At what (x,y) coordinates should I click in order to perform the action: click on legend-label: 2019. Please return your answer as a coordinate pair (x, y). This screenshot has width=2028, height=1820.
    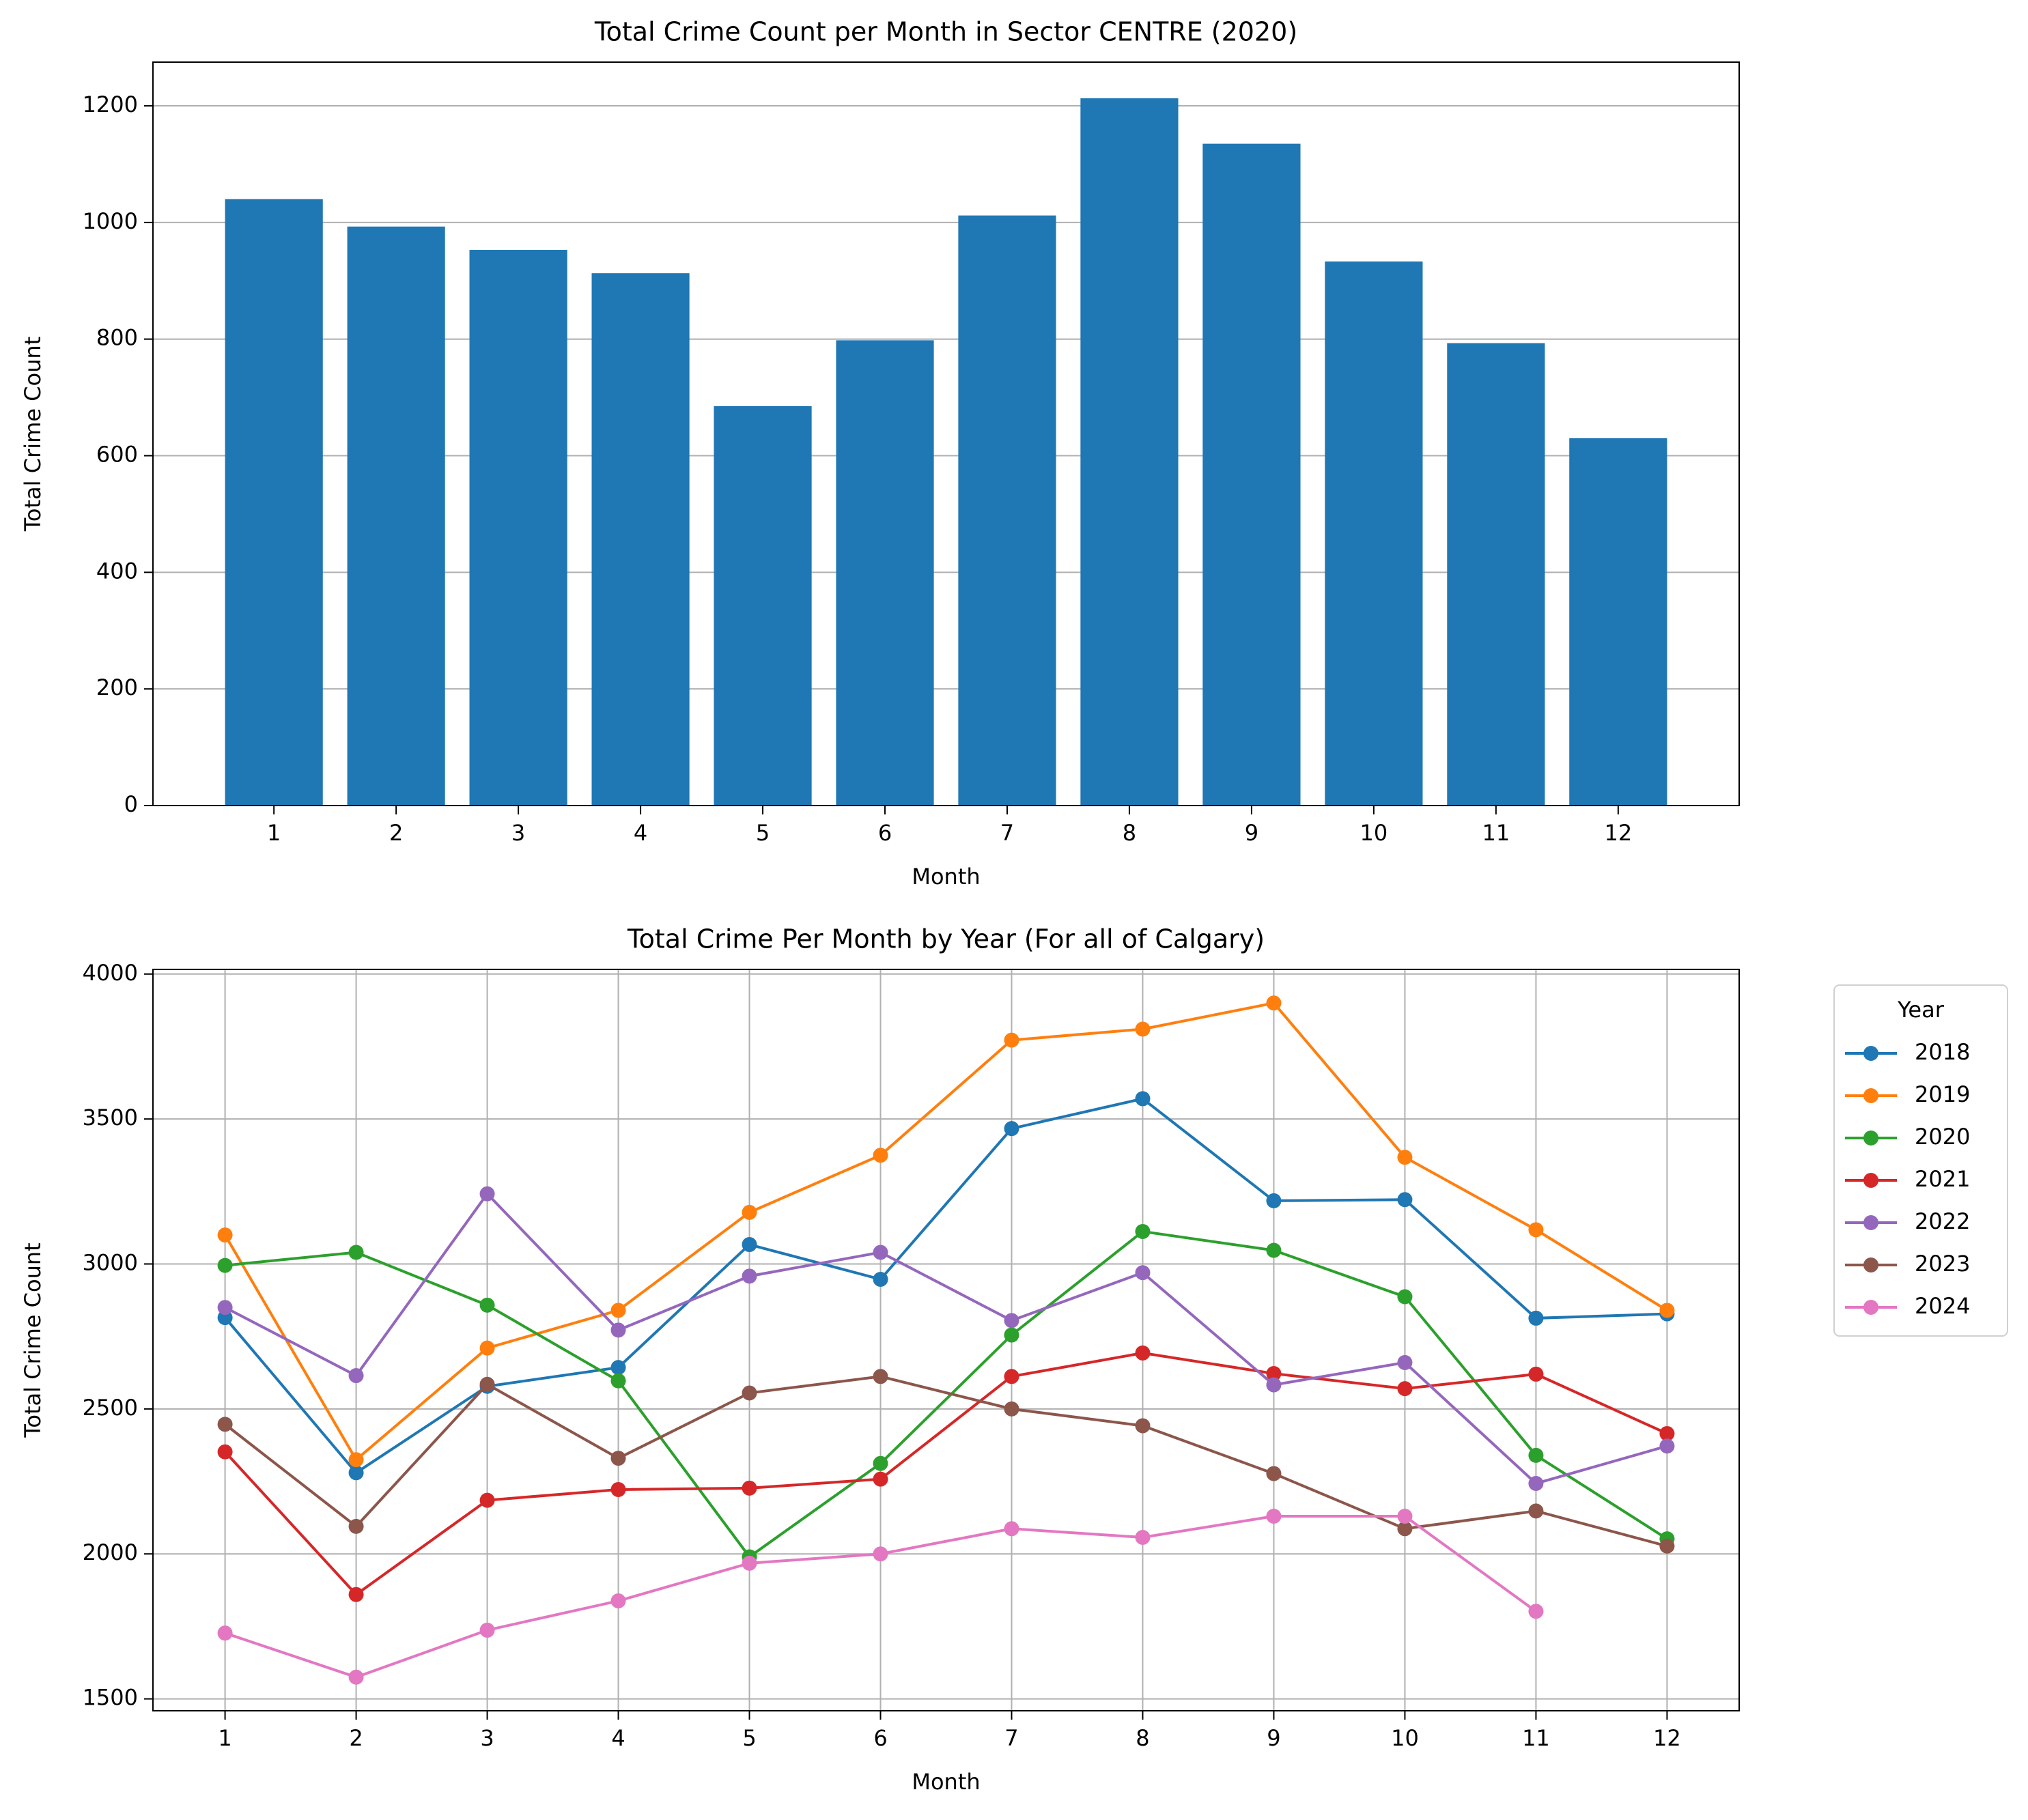
    Looking at the image, I should click on (1942, 1094).